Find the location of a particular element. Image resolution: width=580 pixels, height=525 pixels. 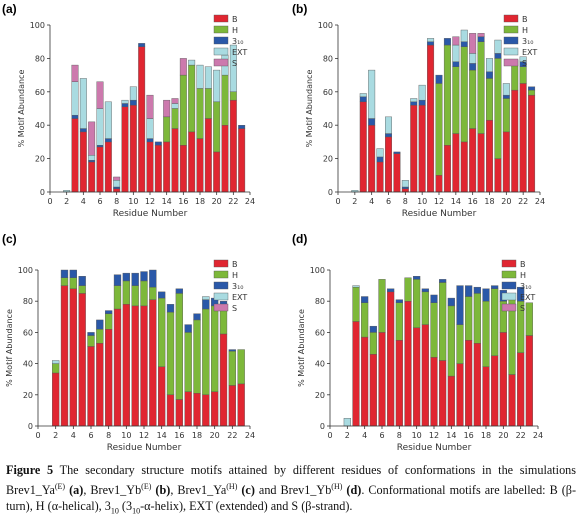

legend-label: B is located at coordinates (525, 19).